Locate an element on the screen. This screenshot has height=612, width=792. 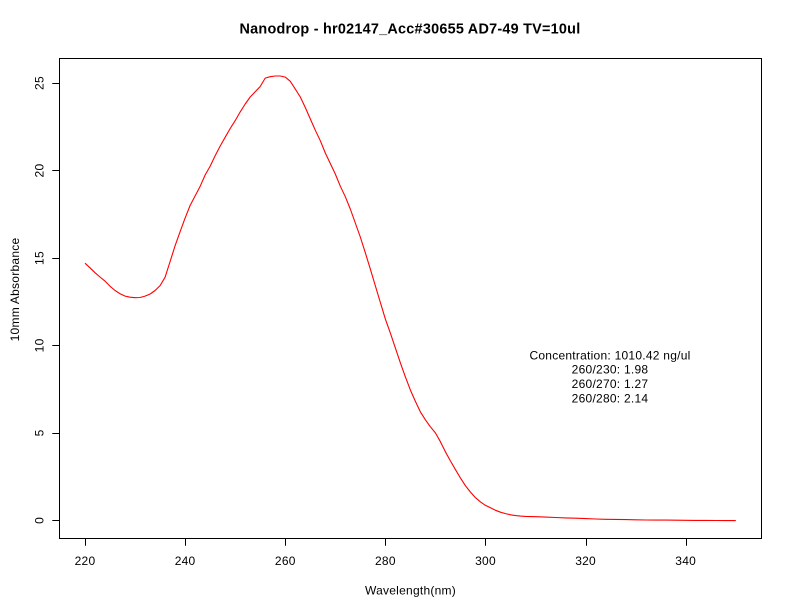
svg-text: 15 is located at coordinates (40, 258).